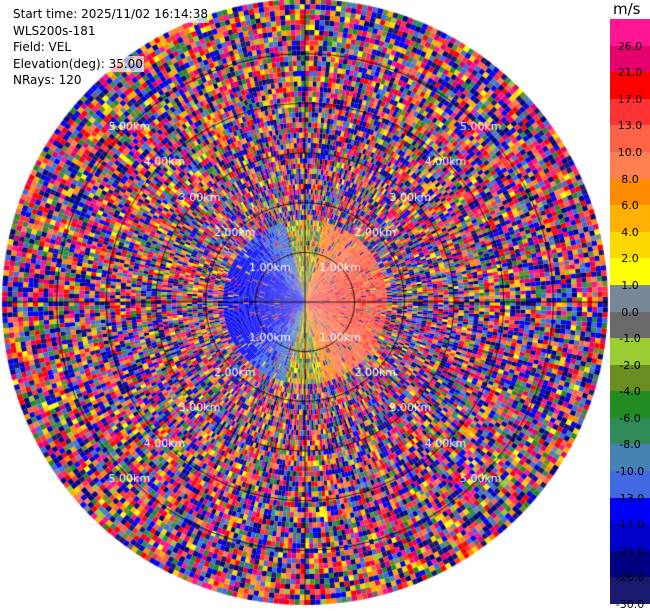 This screenshot has height=611, width=650. What do you see at coordinates (630, 339) in the screenshot?
I see `colorbar-tick-label: -1.0` at bounding box center [630, 339].